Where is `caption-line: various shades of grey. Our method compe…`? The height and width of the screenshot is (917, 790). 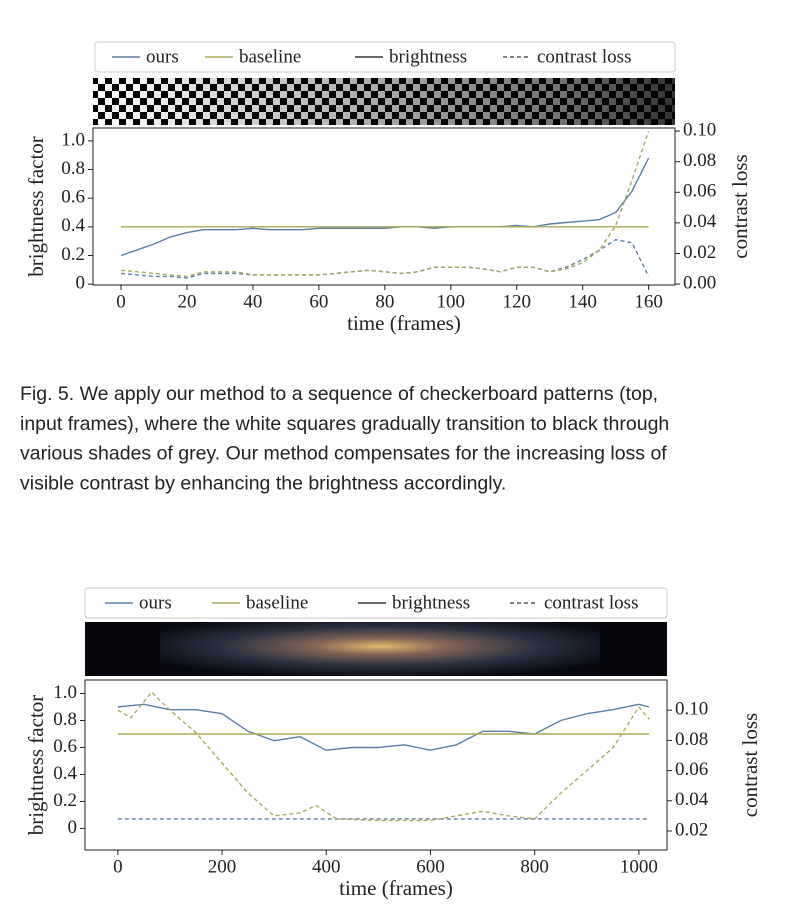 caption-line: various shades of grey. Our method compe… is located at coordinates (343, 454).